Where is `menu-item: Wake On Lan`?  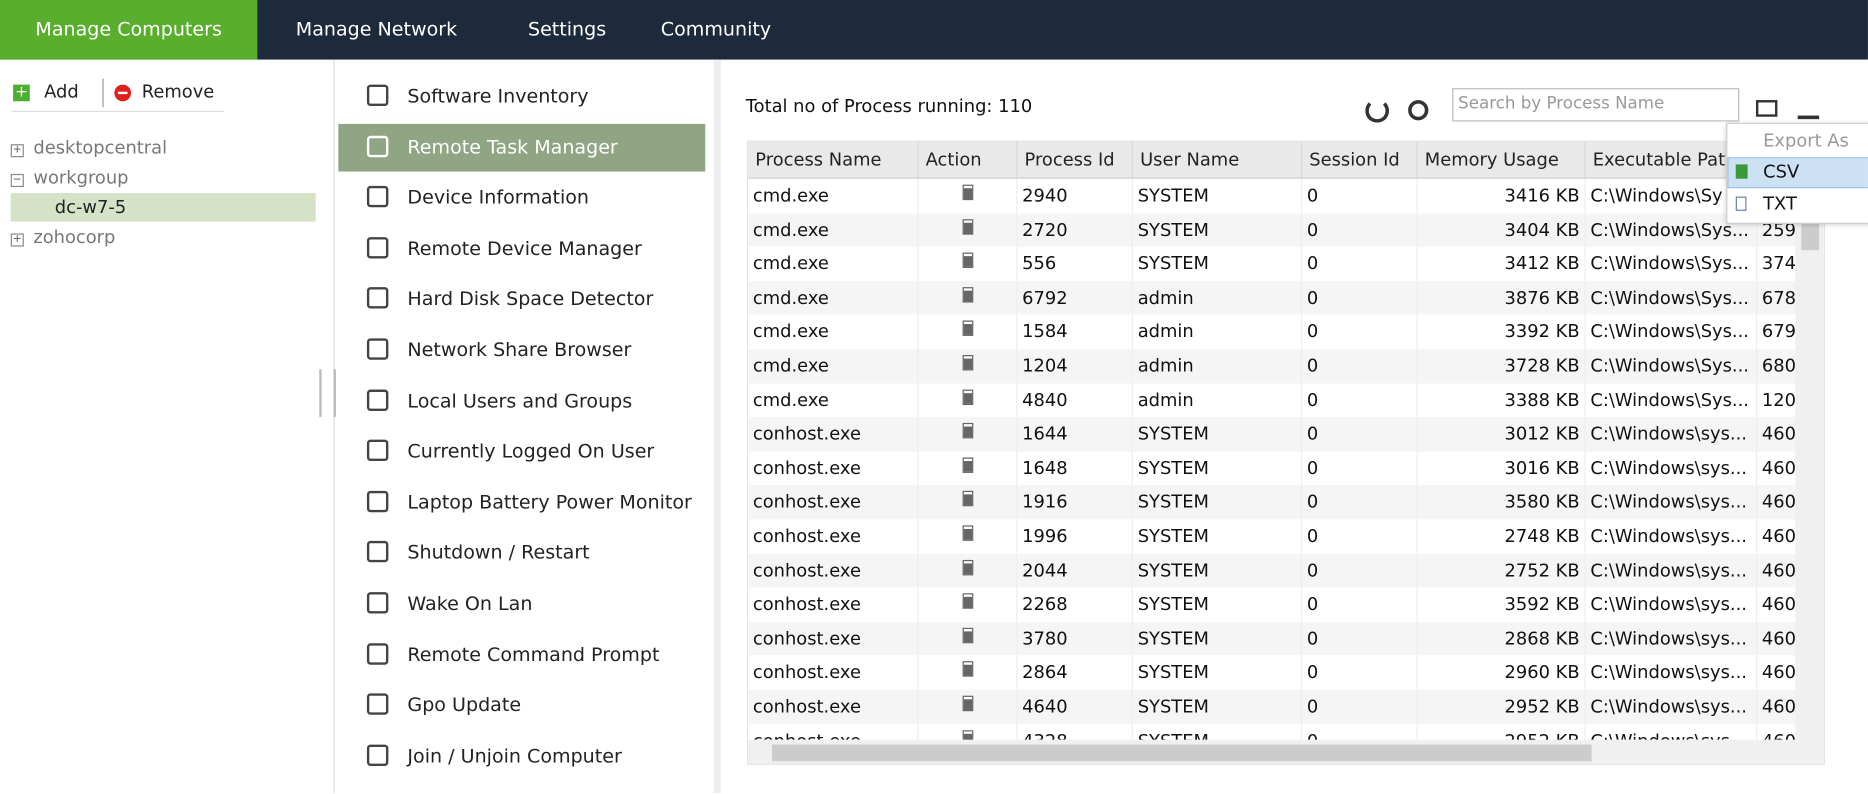
menu-item: Wake On Lan is located at coordinates (521, 604).